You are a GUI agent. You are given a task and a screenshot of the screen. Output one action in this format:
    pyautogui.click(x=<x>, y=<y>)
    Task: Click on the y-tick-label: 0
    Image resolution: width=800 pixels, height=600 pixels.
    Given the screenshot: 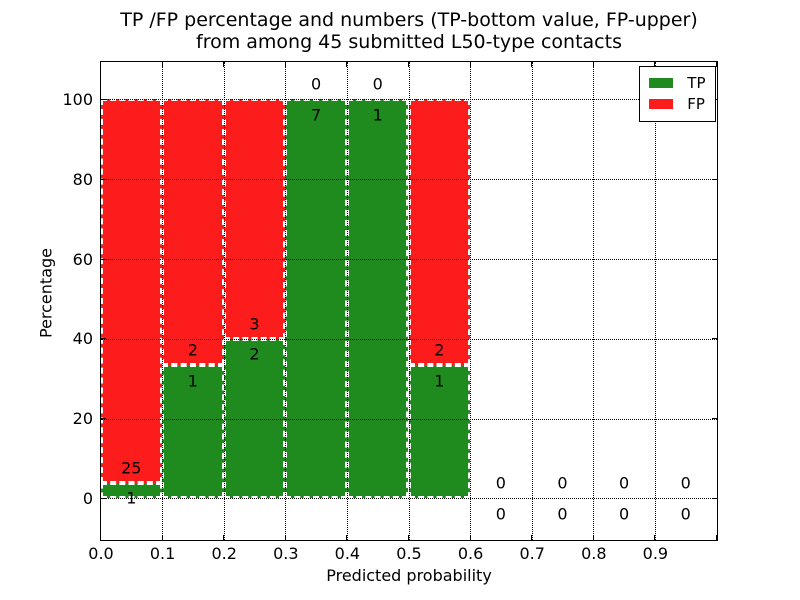 What is the action you would take?
    pyautogui.click(x=87, y=498)
    